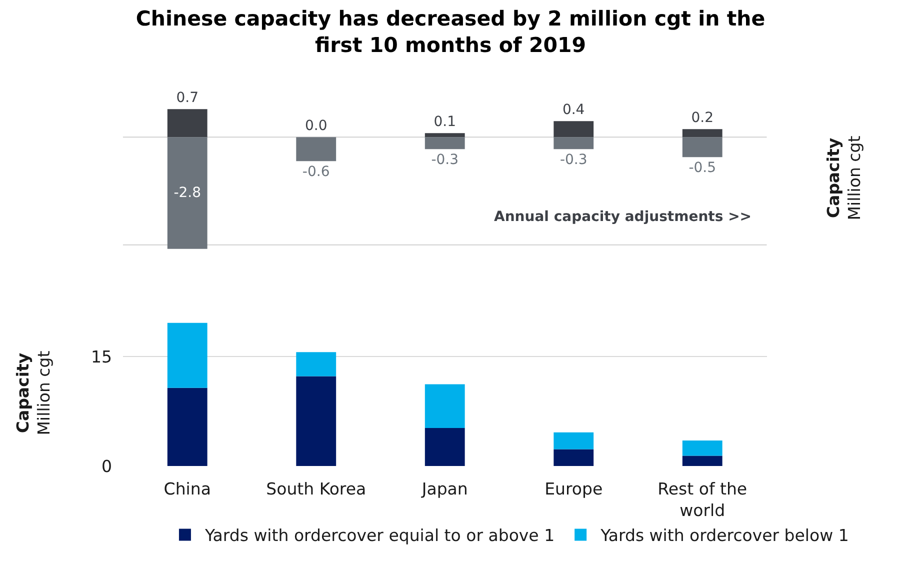 This screenshot has width=901, height=562. What do you see at coordinates (187, 98) in the screenshot?
I see `data-label: 0.7` at bounding box center [187, 98].